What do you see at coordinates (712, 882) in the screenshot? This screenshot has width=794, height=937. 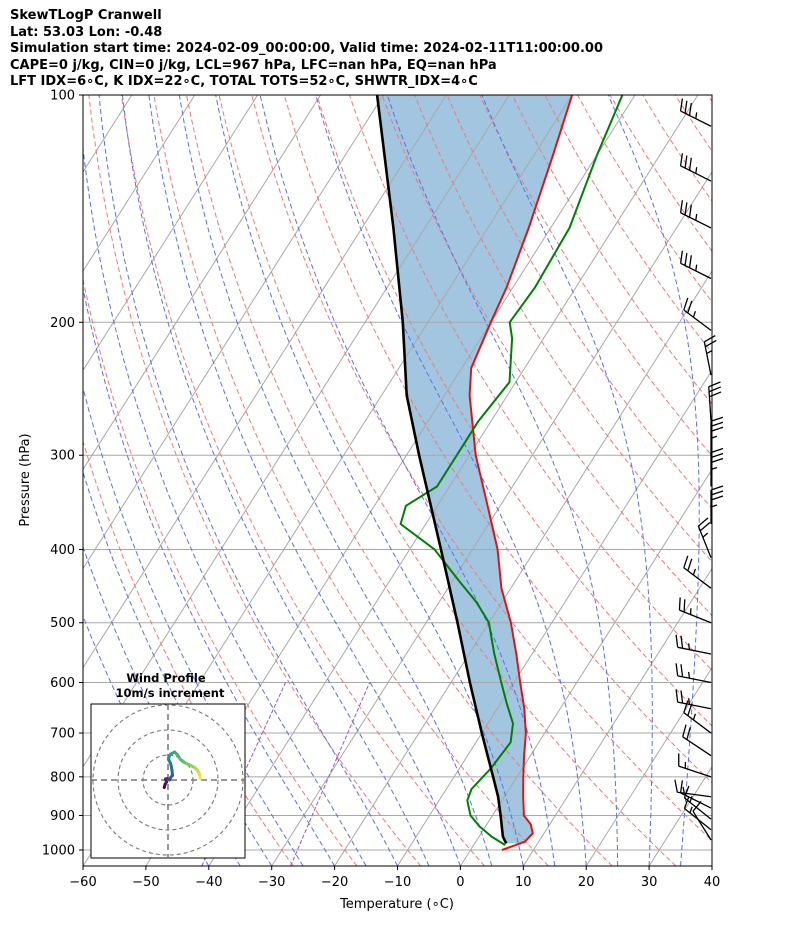 I see `x-tick-label: 40` at bounding box center [712, 882].